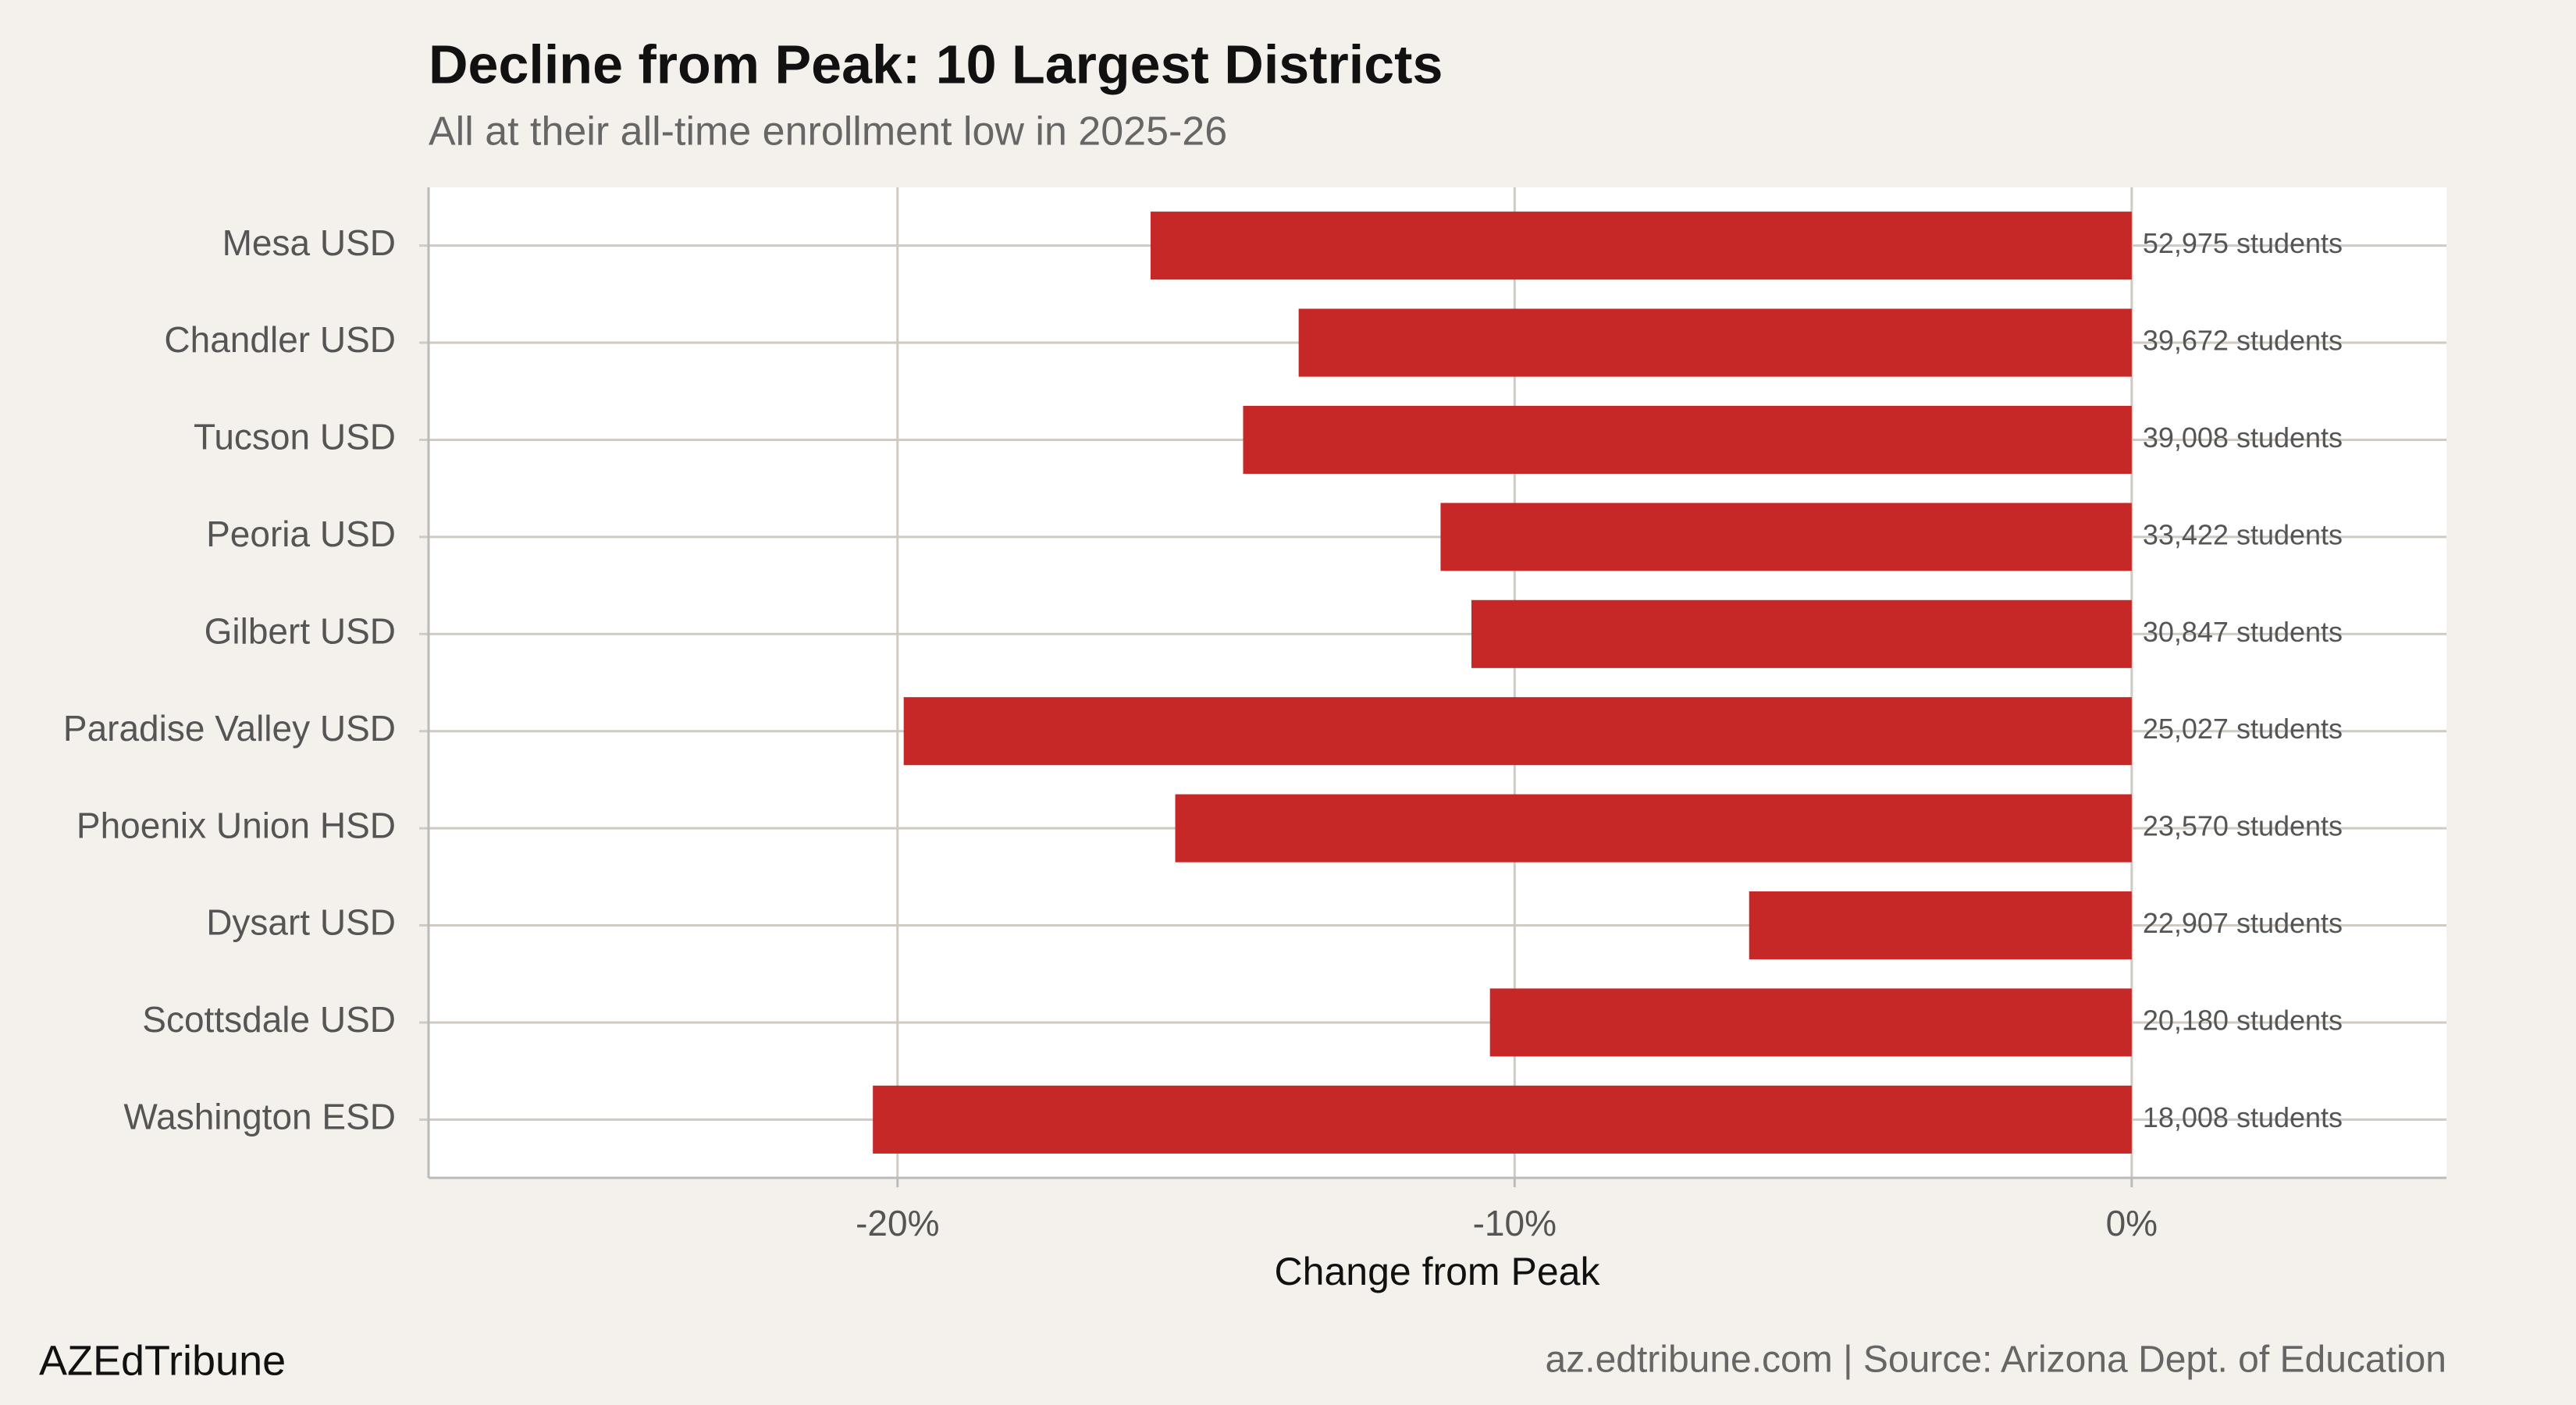  What do you see at coordinates (309, 242) in the screenshot?
I see `y-tick-label: Mesa USD` at bounding box center [309, 242].